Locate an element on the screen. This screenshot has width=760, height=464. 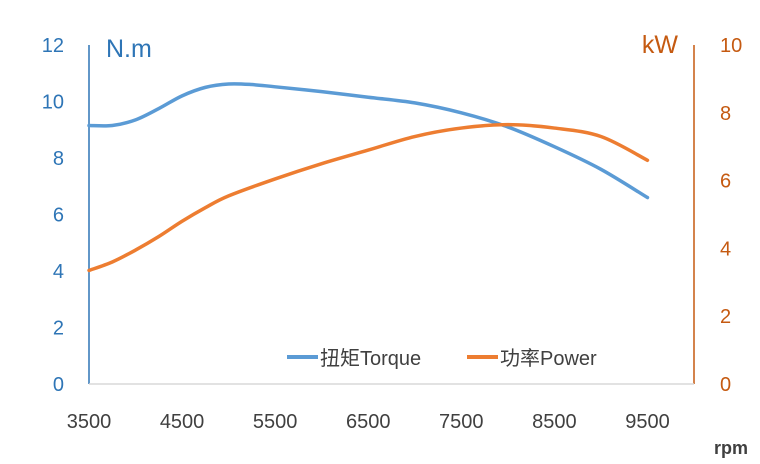
x-tick-label: 9500 is located at coordinates (647, 422).